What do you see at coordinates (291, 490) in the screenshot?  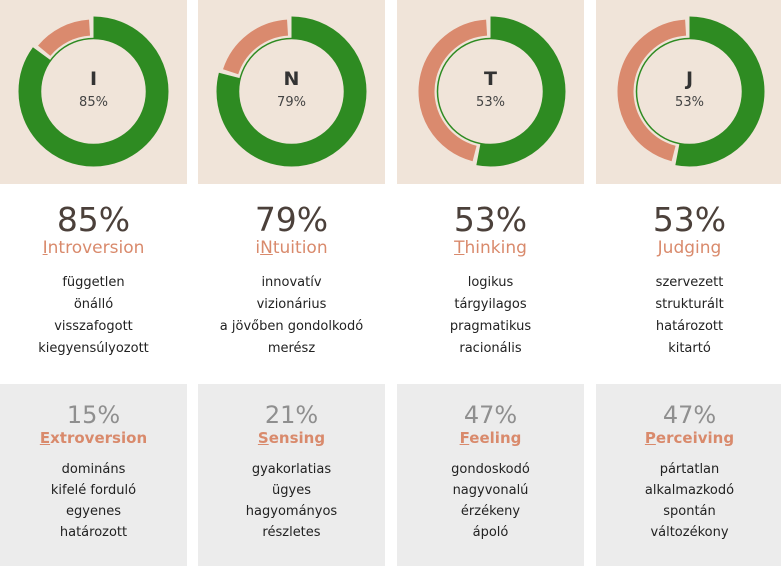 I see `trait-item: ügyes` at bounding box center [291, 490].